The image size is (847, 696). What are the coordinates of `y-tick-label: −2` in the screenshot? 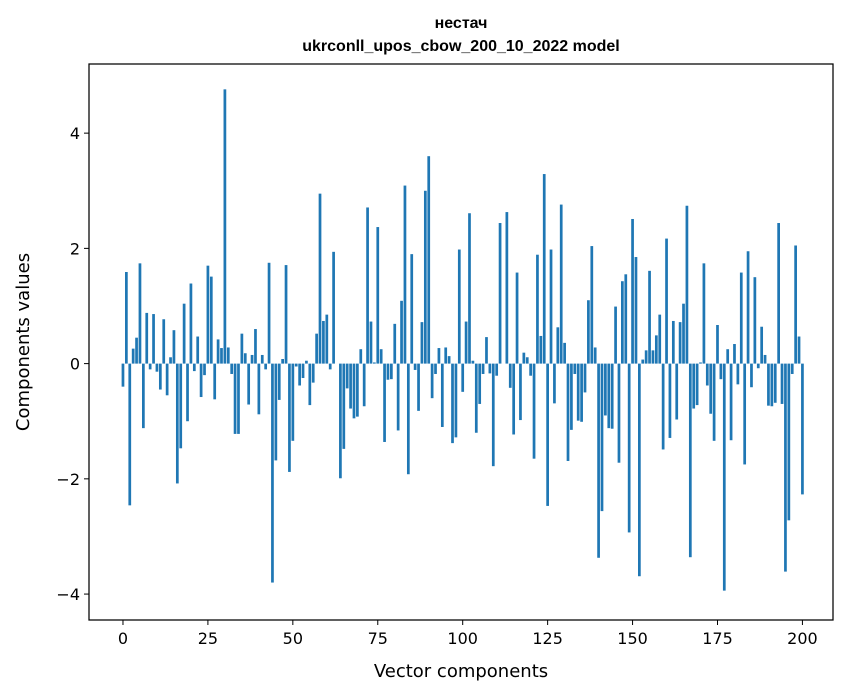 It's located at (68, 479).